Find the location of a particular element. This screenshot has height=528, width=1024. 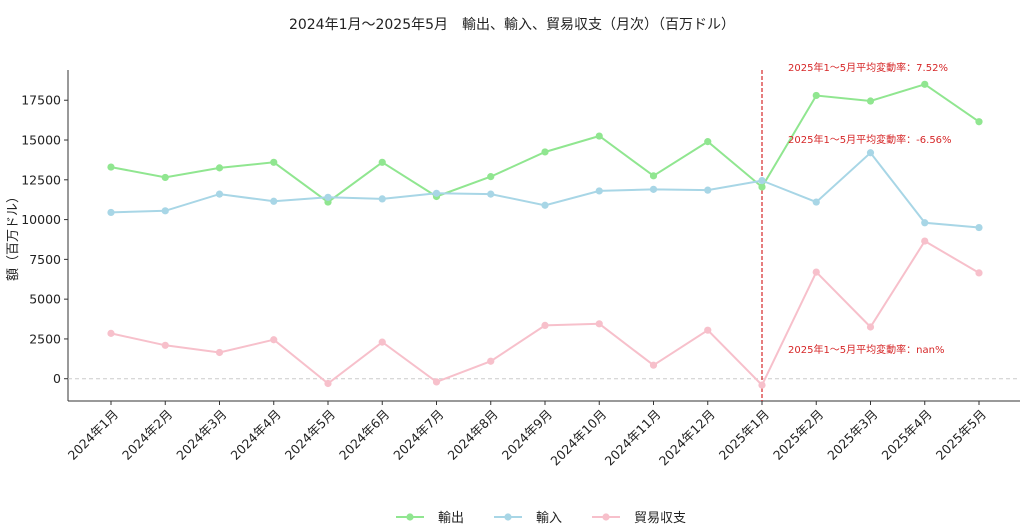

x-tick-label: 2025年4月 is located at coordinates (906, 435).